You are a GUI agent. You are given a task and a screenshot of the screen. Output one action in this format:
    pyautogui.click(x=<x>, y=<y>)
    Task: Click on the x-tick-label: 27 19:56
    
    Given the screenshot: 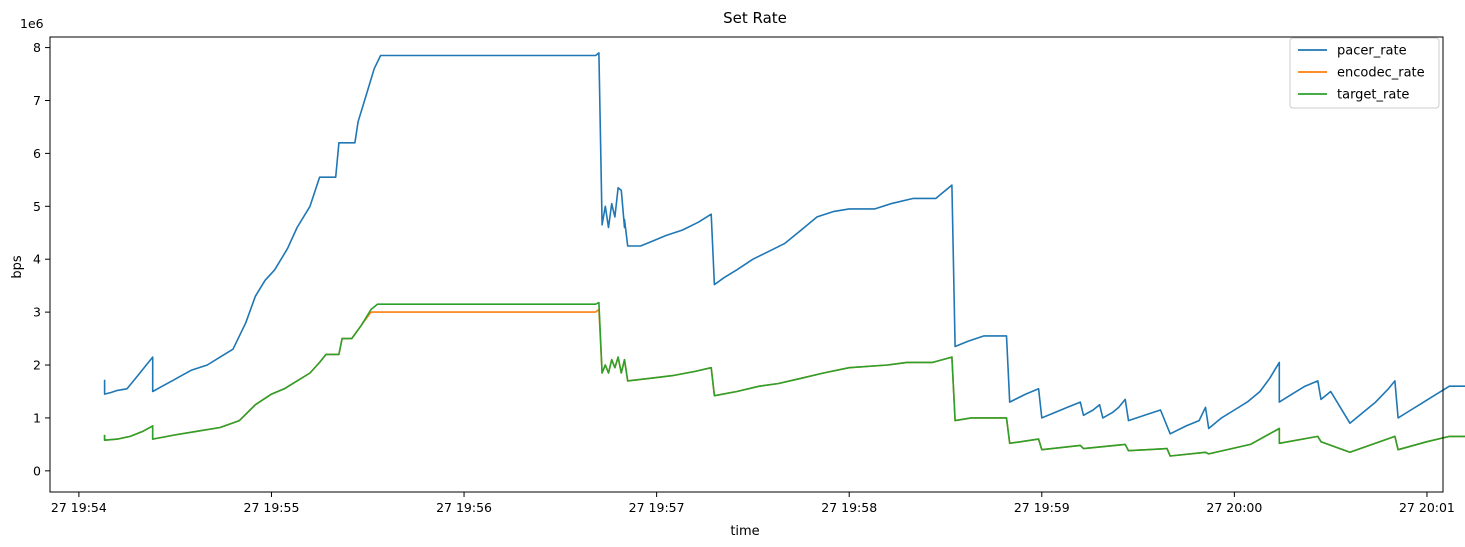 What is the action you would take?
    pyautogui.click(x=464, y=507)
    